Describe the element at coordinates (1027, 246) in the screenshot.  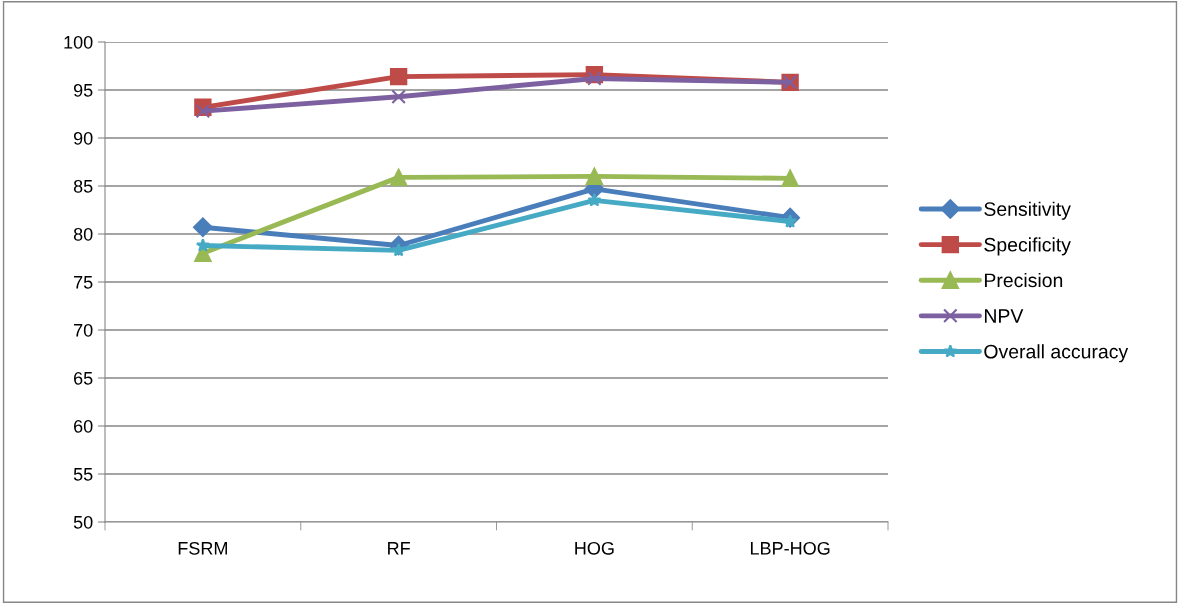
I see `legend-label: Specificity` at that location.